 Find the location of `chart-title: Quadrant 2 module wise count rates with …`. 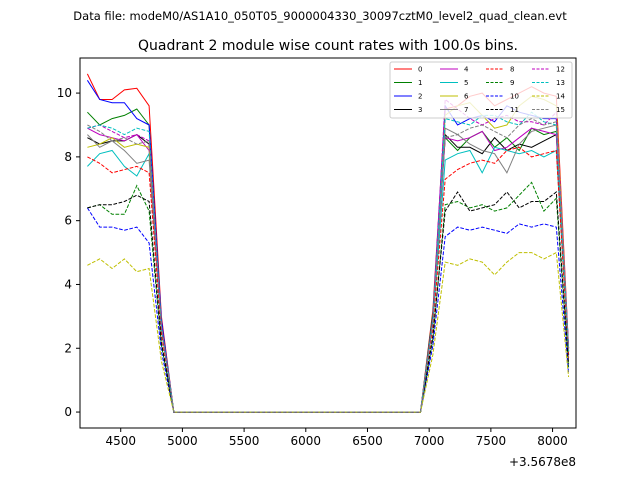

chart-title: Quadrant 2 module wise count rates with … is located at coordinates (328, 46).